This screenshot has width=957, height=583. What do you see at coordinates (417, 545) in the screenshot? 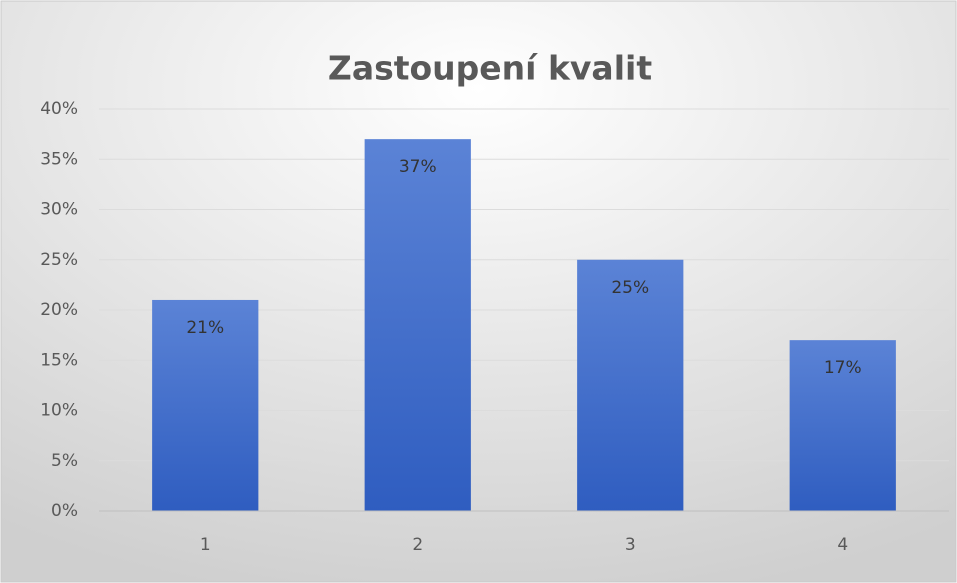
I see `x-tick-label: 2` at bounding box center [417, 545].